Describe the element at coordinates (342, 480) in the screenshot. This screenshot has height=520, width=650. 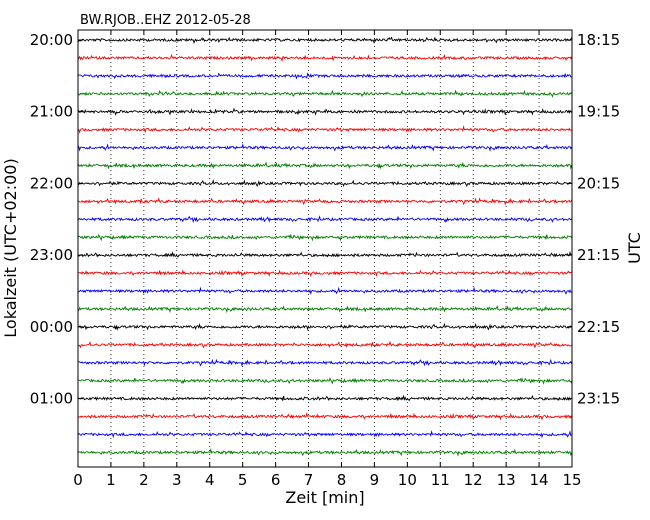
I see `x-tick-label: 8` at that location.